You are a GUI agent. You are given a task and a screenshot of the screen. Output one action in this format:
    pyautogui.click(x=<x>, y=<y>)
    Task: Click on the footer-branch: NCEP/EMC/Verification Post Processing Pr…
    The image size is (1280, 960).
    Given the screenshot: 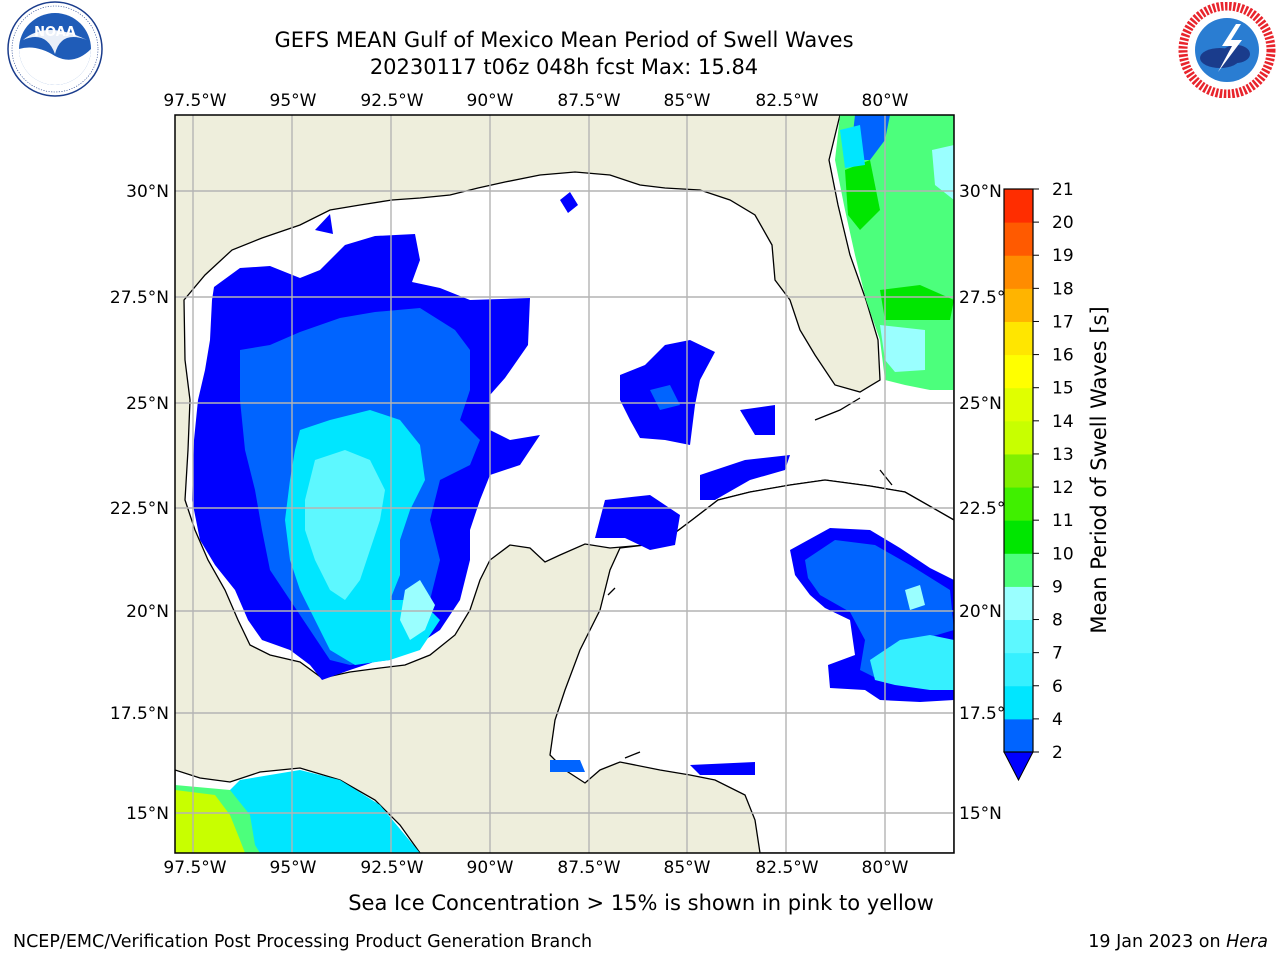 What is the action you would take?
    pyautogui.click(x=303, y=942)
    